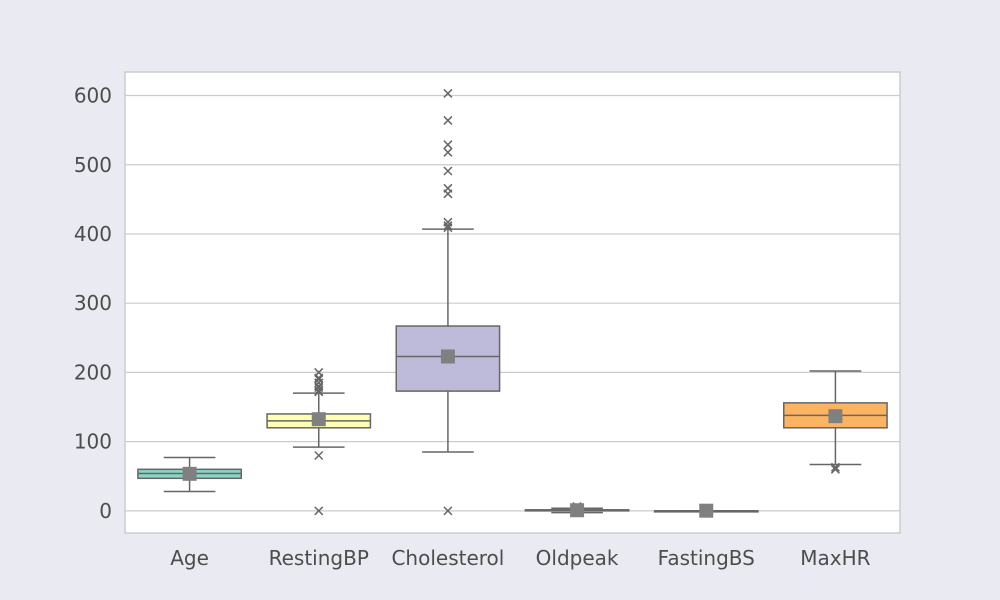  What do you see at coordinates (577, 558) in the screenshot?
I see `x-tick-label: Oldpeak` at bounding box center [577, 558].